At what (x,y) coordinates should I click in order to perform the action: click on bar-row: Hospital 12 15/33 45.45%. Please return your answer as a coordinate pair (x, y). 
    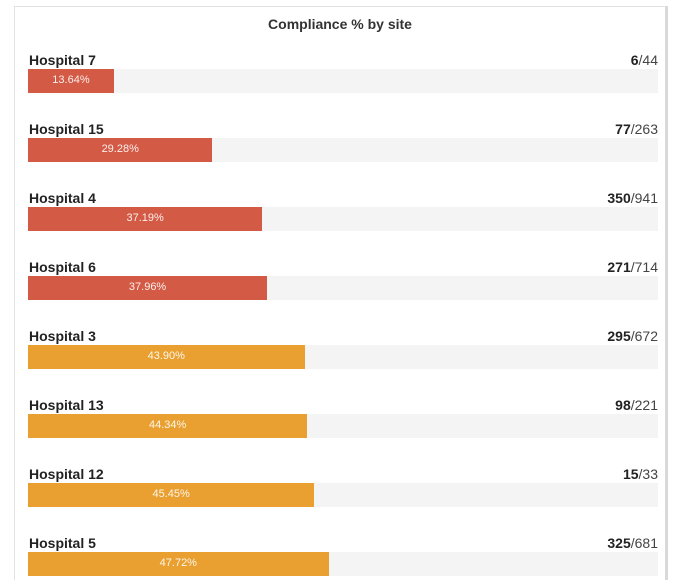
    Looking at the image, I should click on (343, 491).